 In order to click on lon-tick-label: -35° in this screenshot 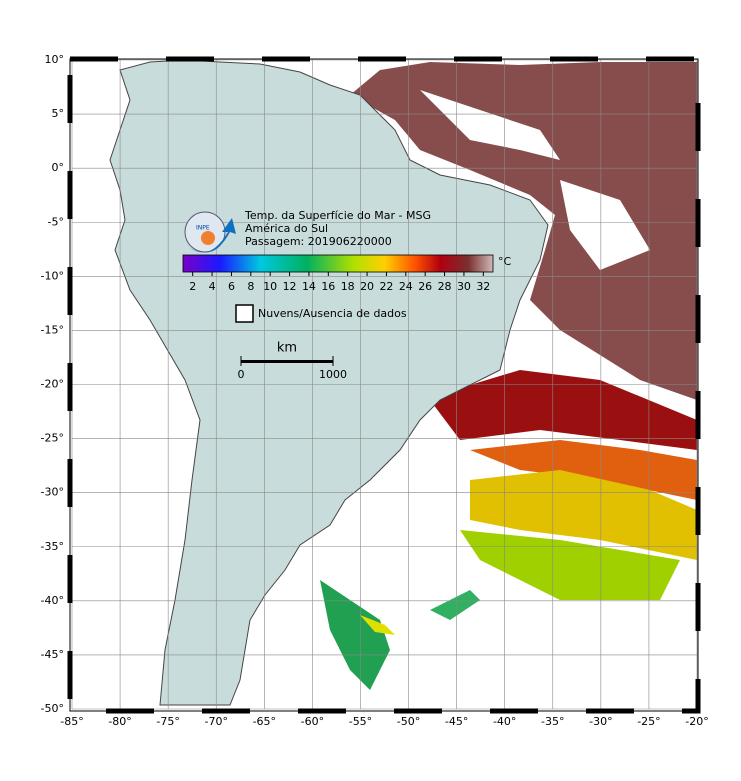, I will do `click(552, 721)`.